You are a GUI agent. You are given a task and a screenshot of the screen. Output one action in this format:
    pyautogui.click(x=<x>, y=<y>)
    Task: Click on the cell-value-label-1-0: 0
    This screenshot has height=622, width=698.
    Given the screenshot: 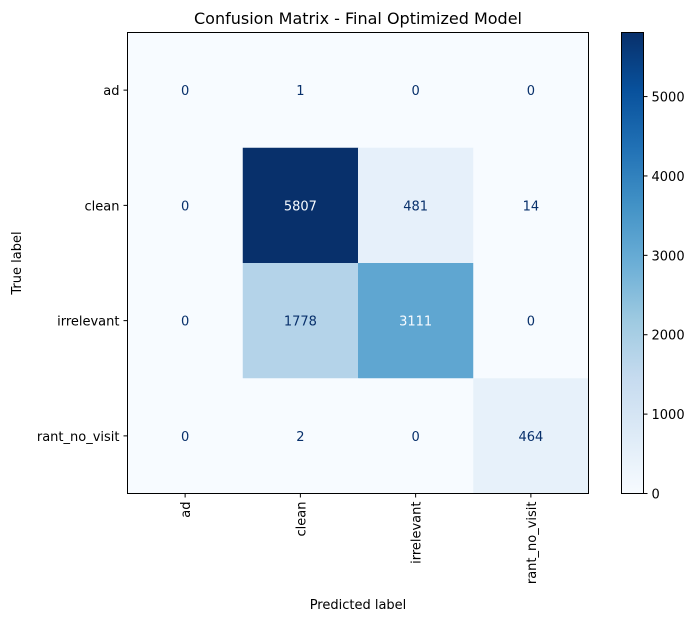 What is the action you would take?
    pyautogui.click(x=185, y=206)
    